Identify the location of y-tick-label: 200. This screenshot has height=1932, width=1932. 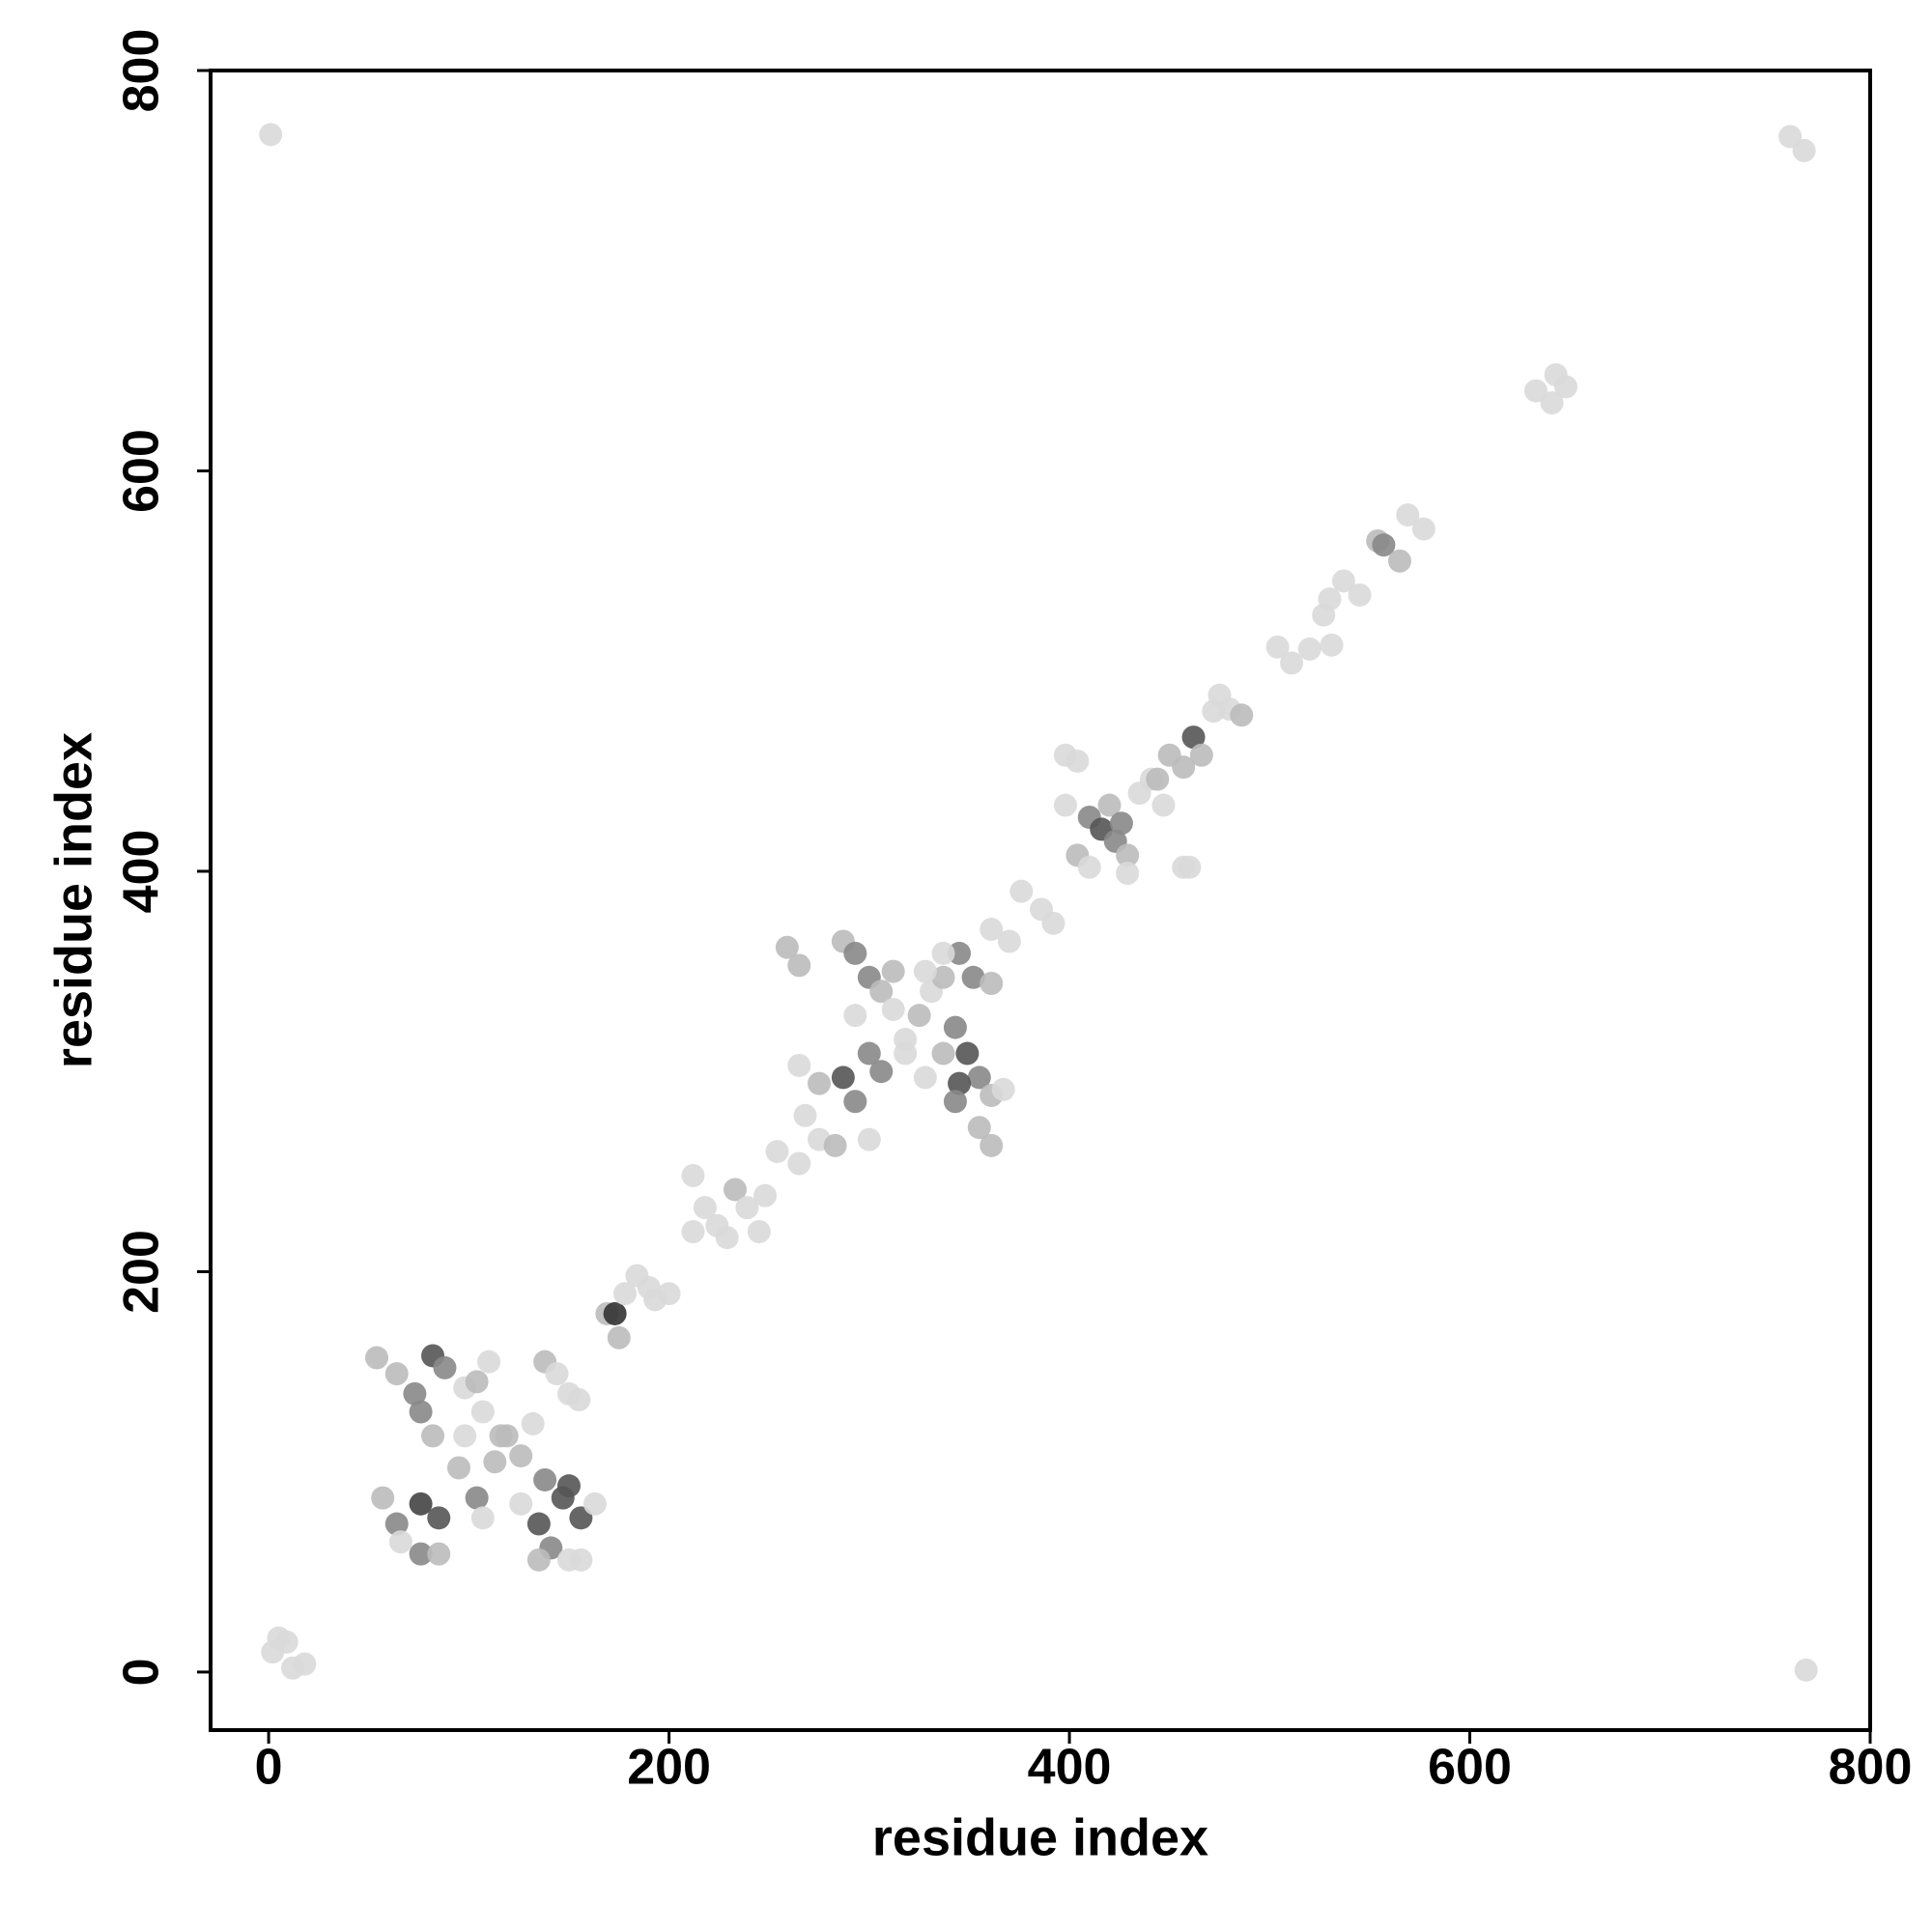
(142, 1272).